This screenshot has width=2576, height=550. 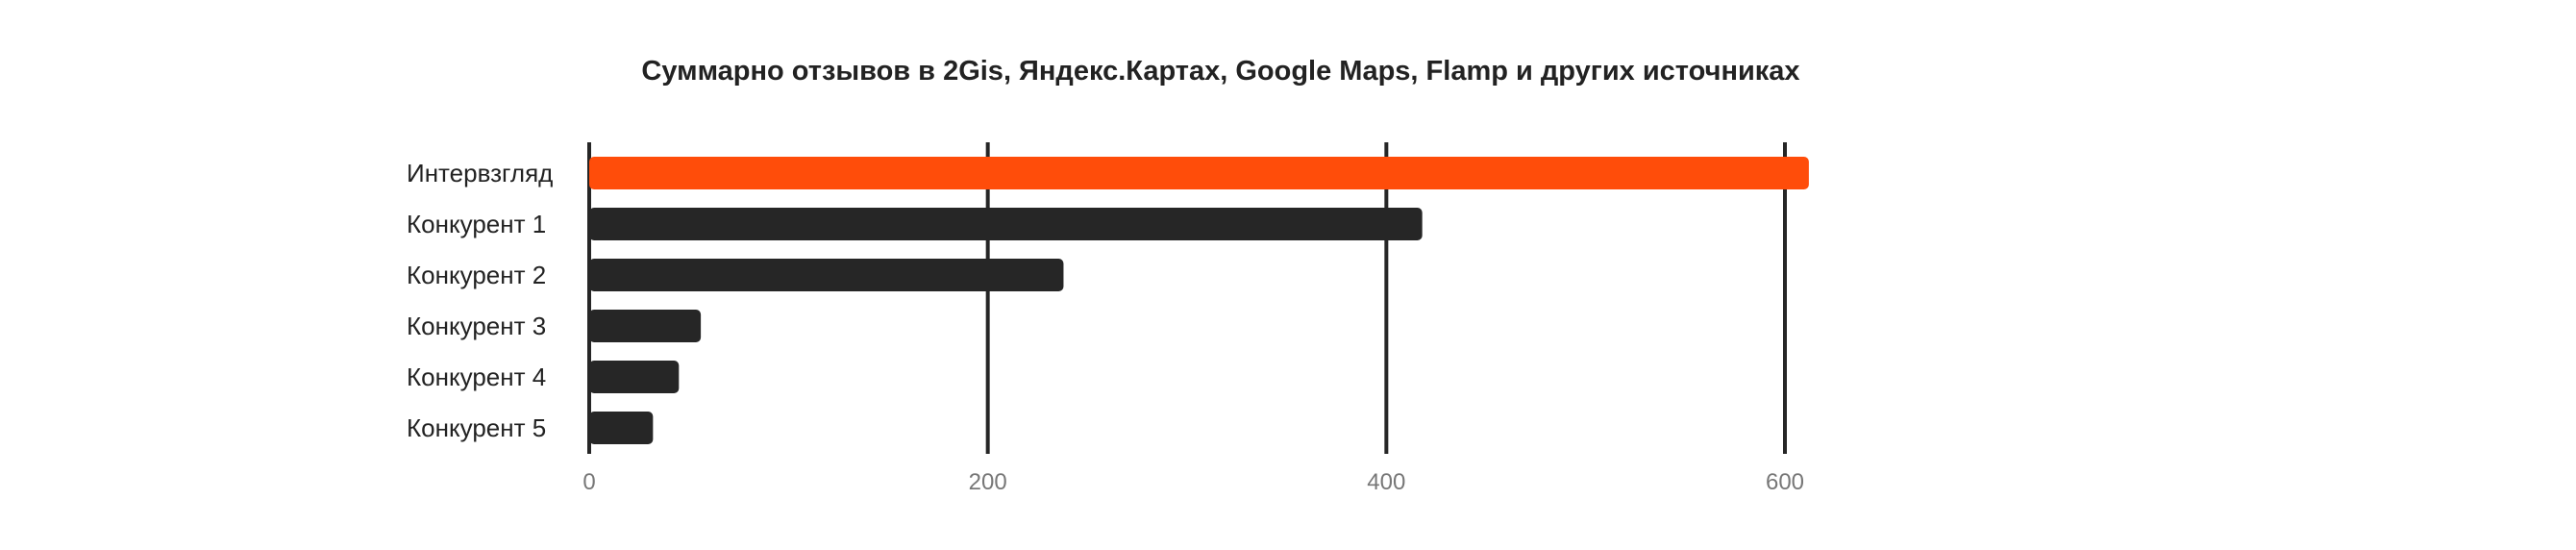 I want to click on category-label: Конкурент 5, so click(x=477, y=428).